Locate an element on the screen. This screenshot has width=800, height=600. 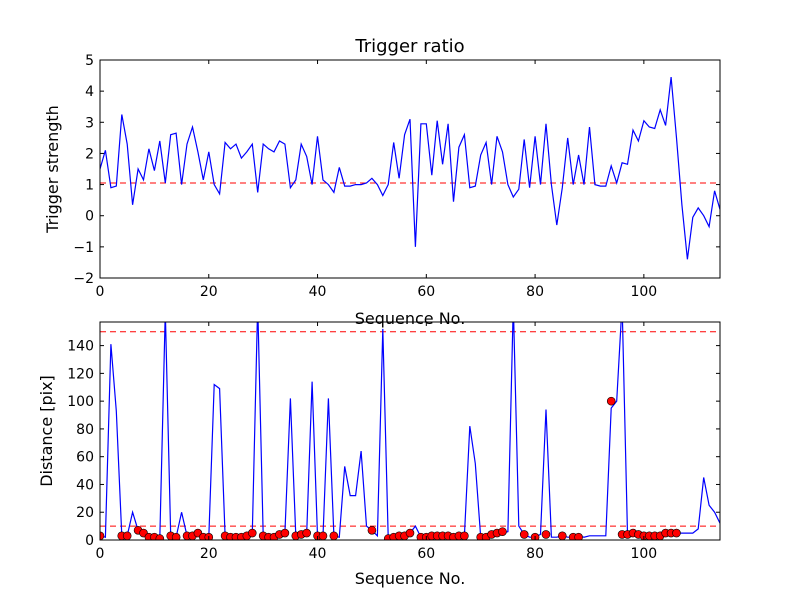
y-tick-label: 60 is located at coordinates (85, 458).